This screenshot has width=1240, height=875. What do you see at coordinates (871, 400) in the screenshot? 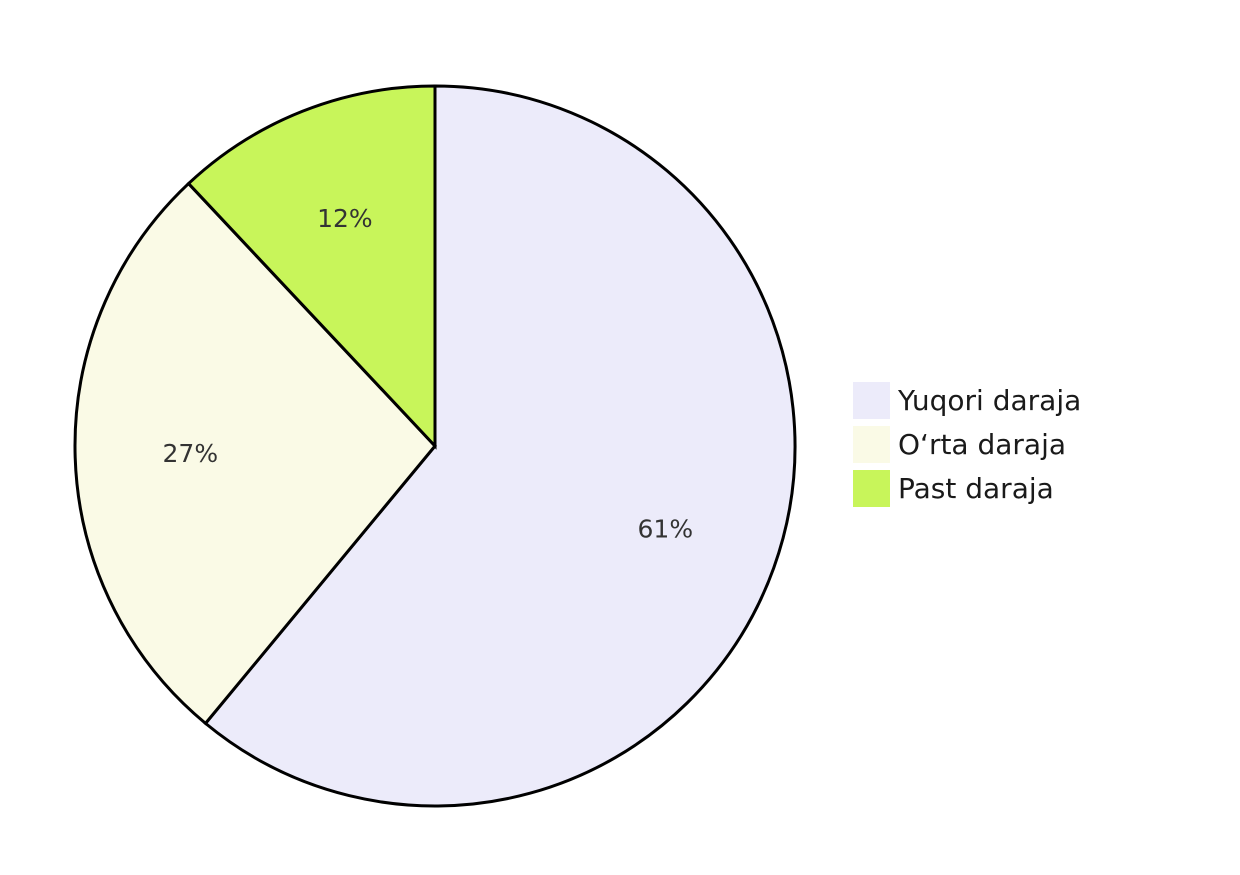
I see `legend-swatch-yuqori` at bounding box center [871, 400].